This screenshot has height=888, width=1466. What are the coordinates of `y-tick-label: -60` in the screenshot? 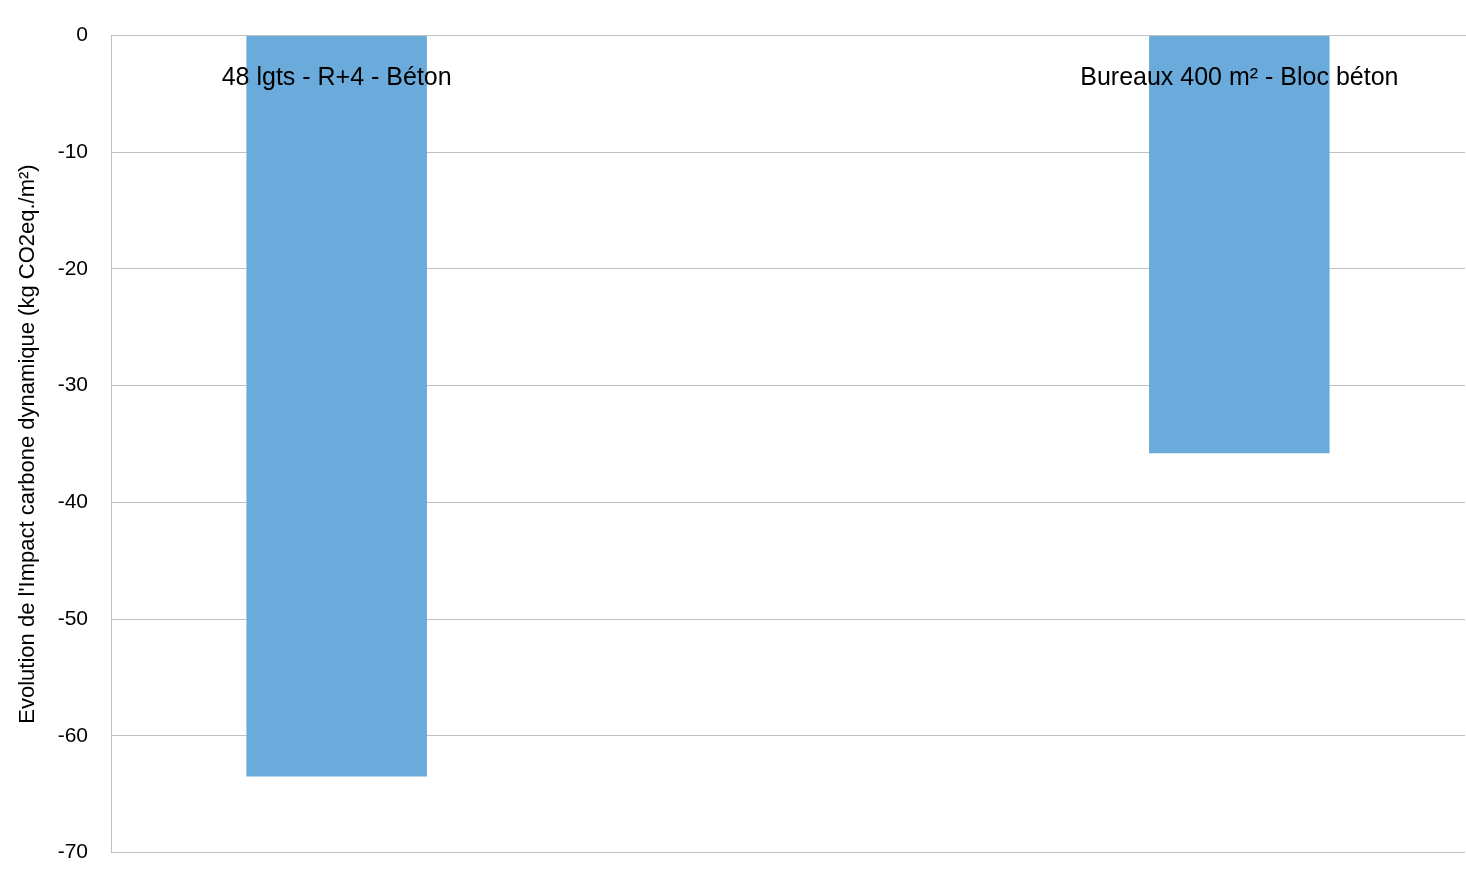 It's located at (72, 734).